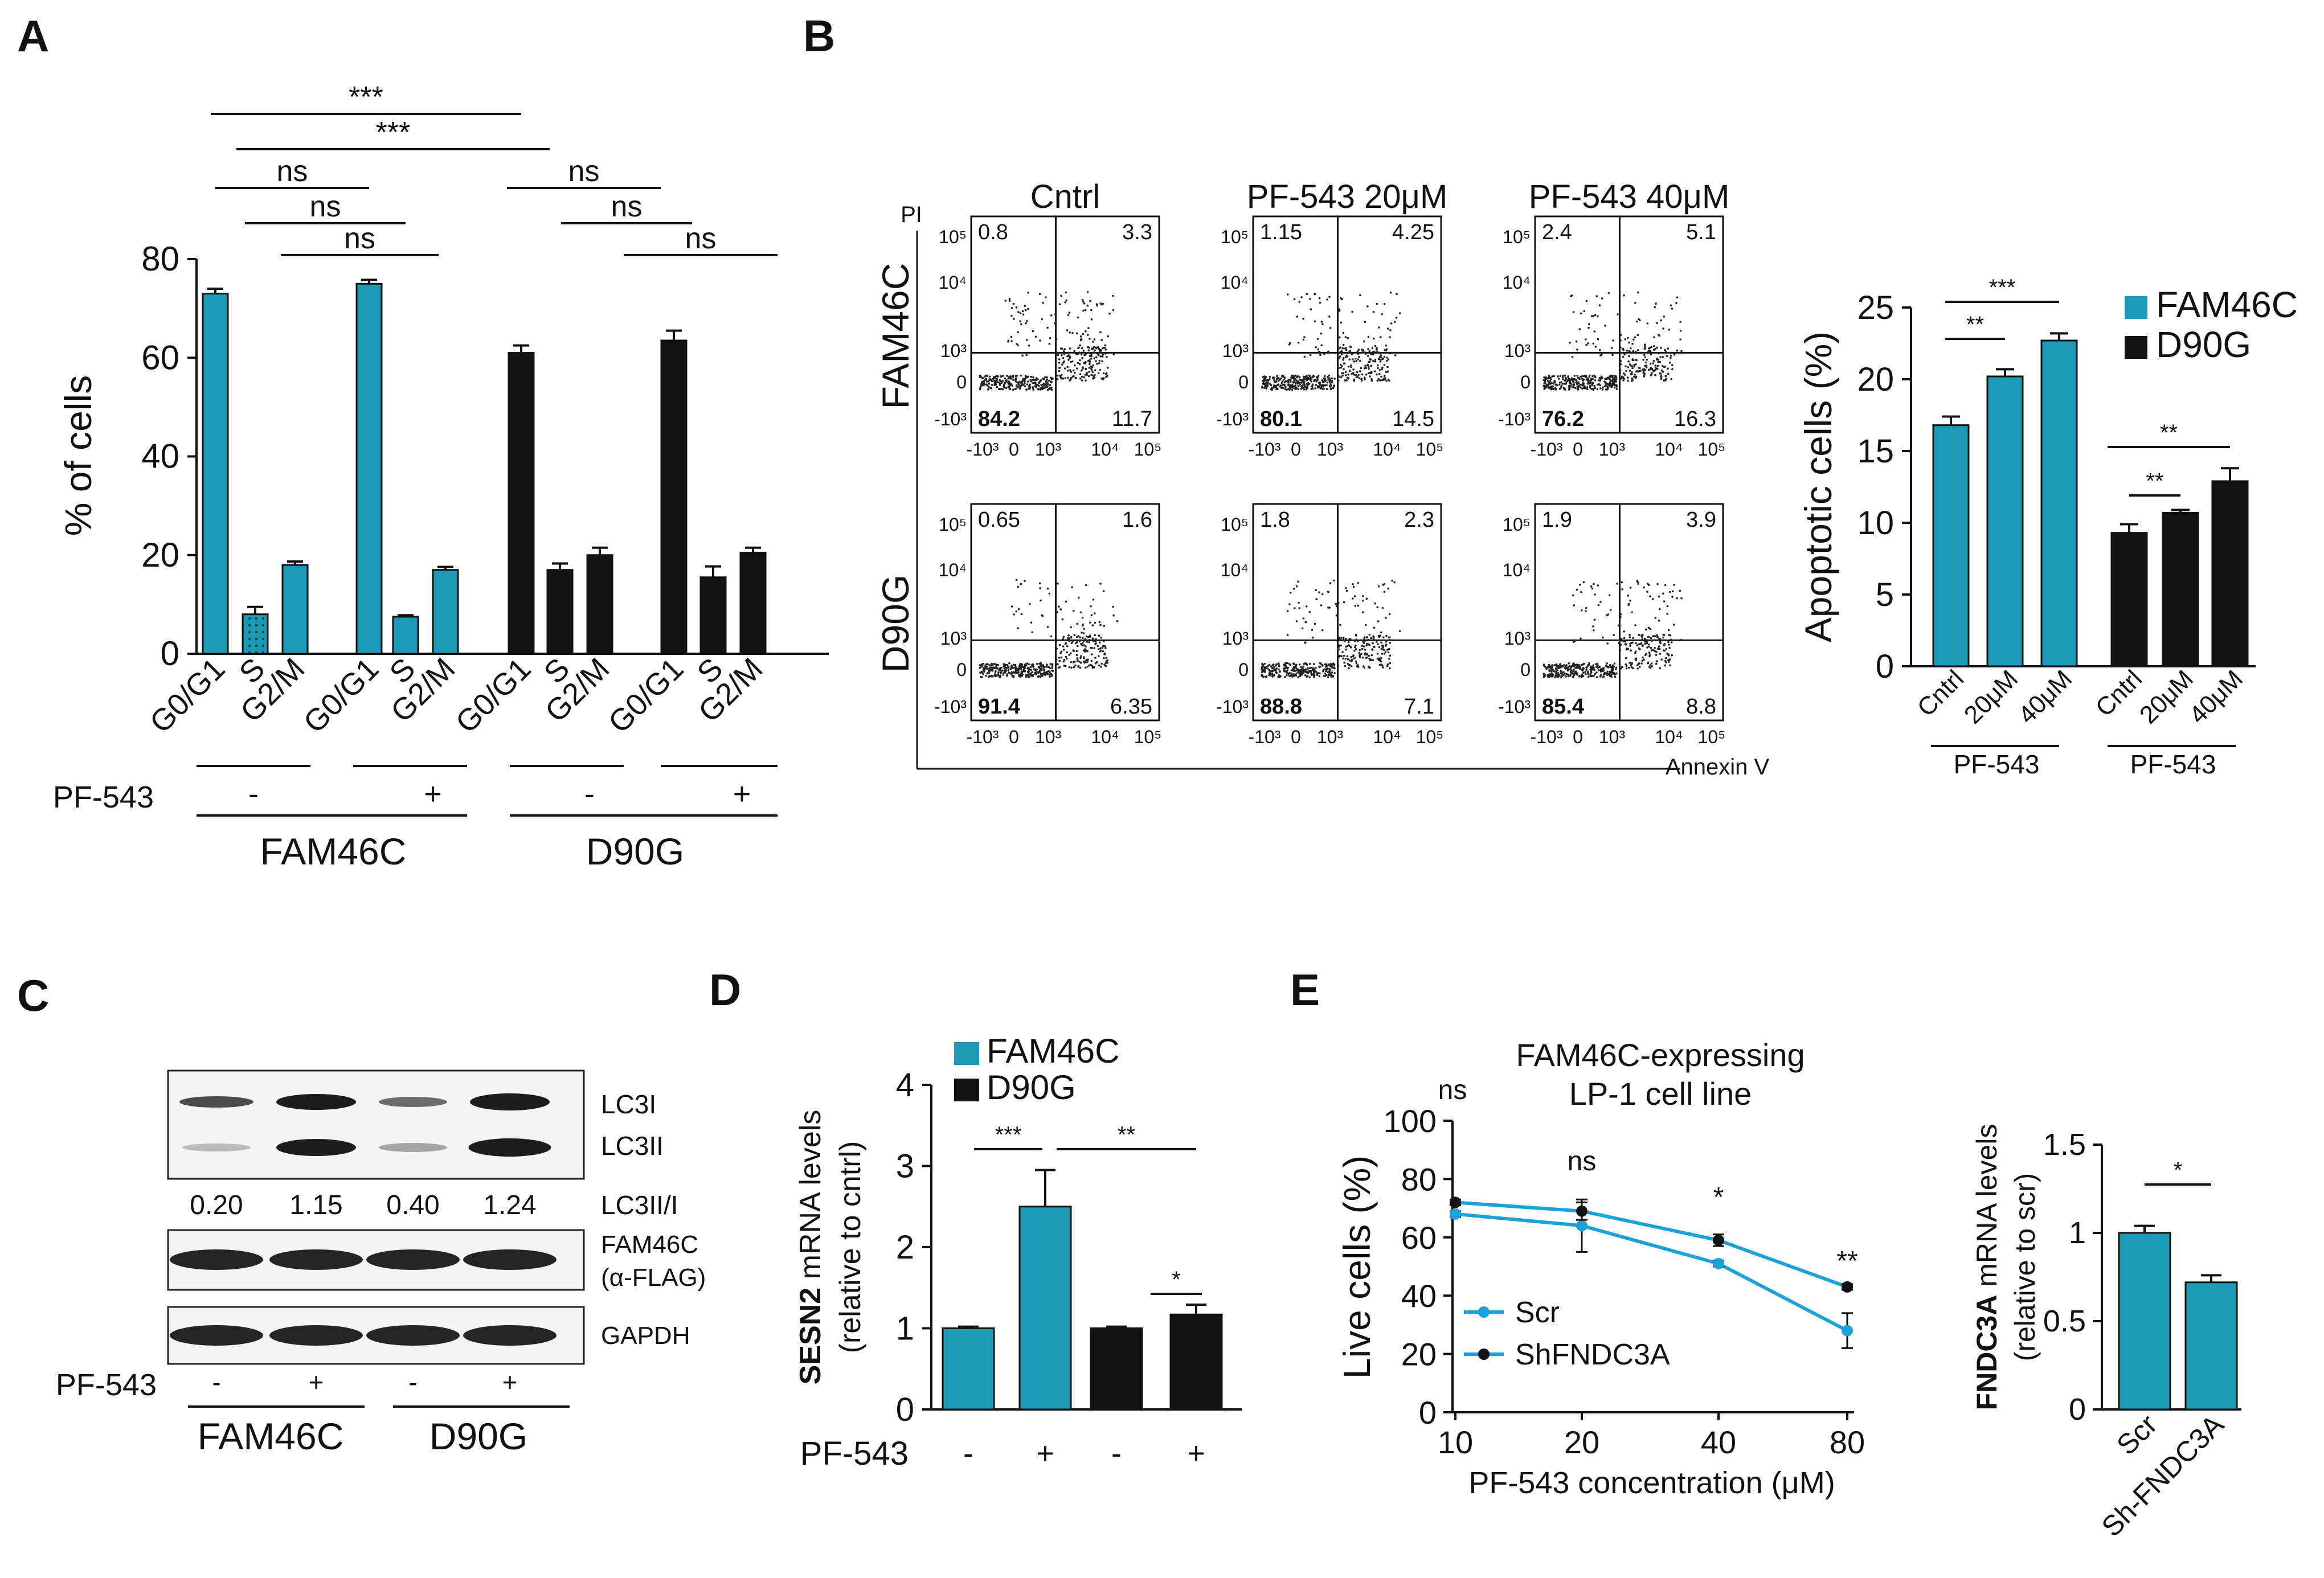  What do you see at coordinates (1651, 1272) in the screenshot?
I see `series-line` at bounding box center [1651, 1272].